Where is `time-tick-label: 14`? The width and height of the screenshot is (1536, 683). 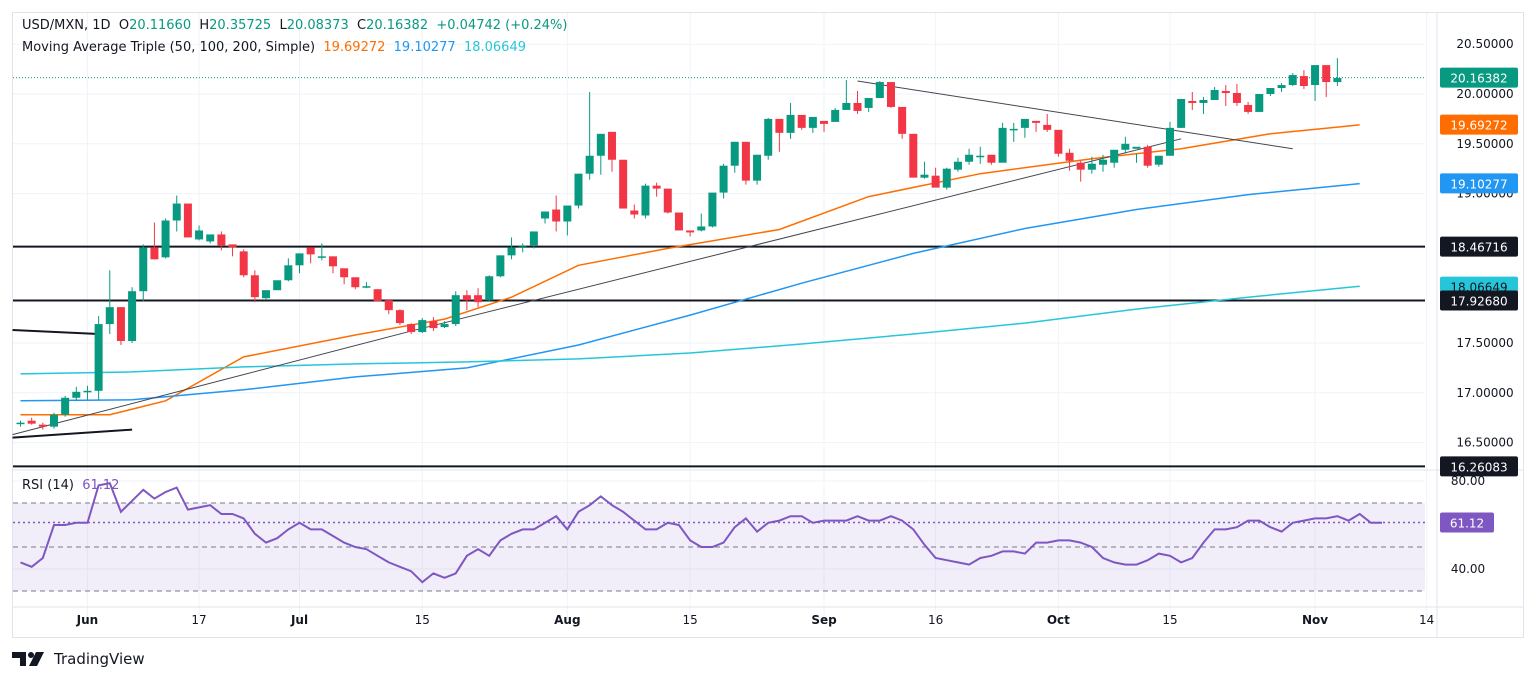
time-tick-label: 14 is located at coordinates (1426, 620).